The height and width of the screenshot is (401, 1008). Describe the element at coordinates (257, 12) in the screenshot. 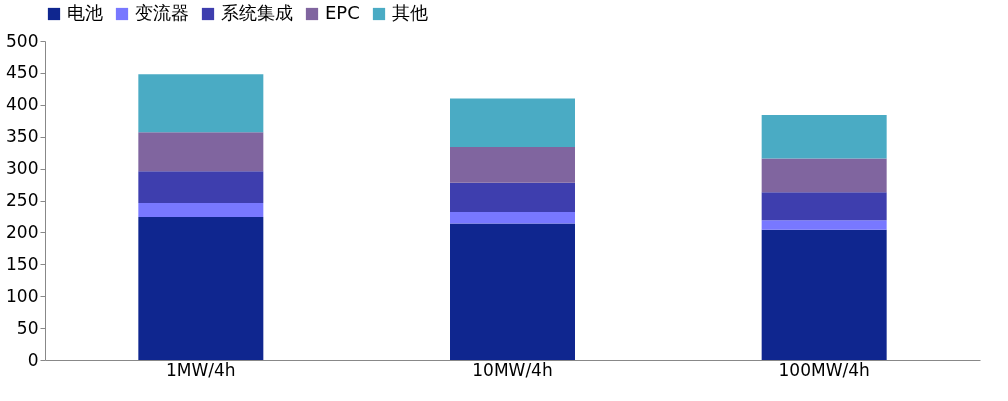

I see `legend-label: 系统集成` at that location.